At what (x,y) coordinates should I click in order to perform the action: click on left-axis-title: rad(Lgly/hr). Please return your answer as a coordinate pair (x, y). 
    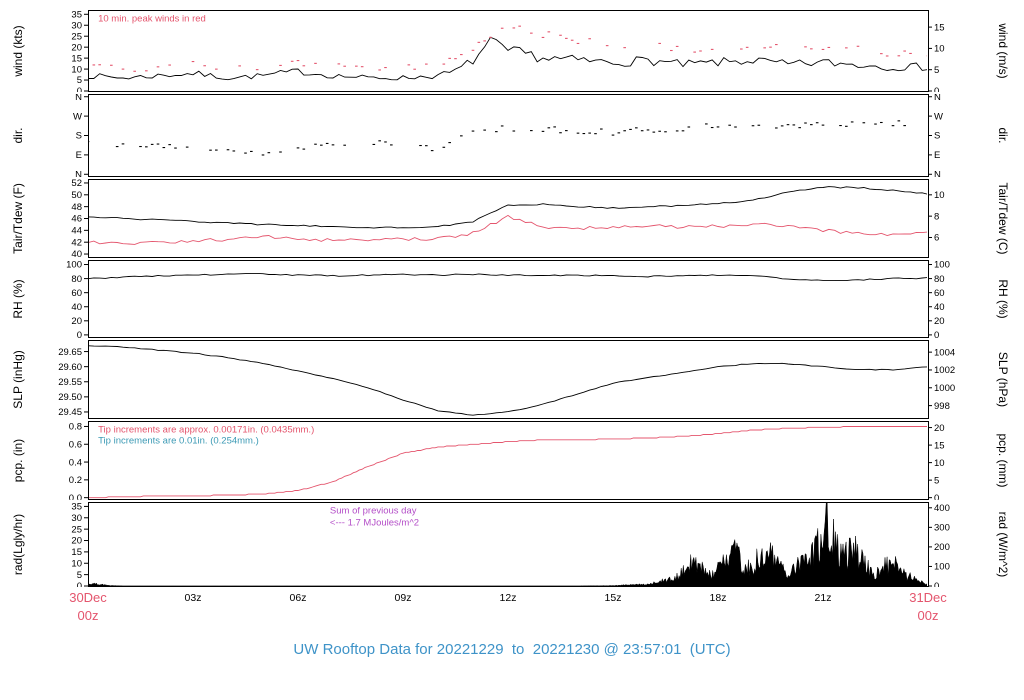
    Looking at the image, I should click on (18, 544).